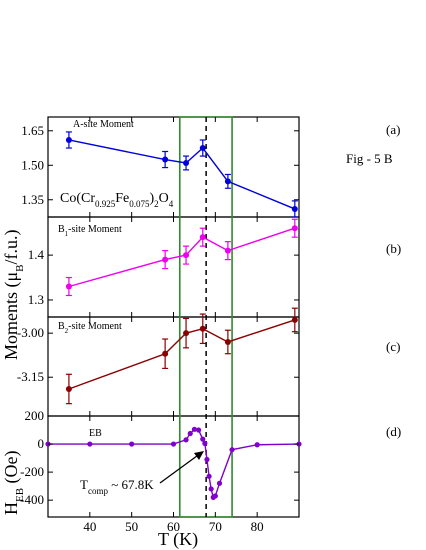 This screenshot has height=550, width=426. What do you see at coordinates (32, 130) in the screenshot?
I see `y-tick-label: 1.65` at bounding box center [32, 130].